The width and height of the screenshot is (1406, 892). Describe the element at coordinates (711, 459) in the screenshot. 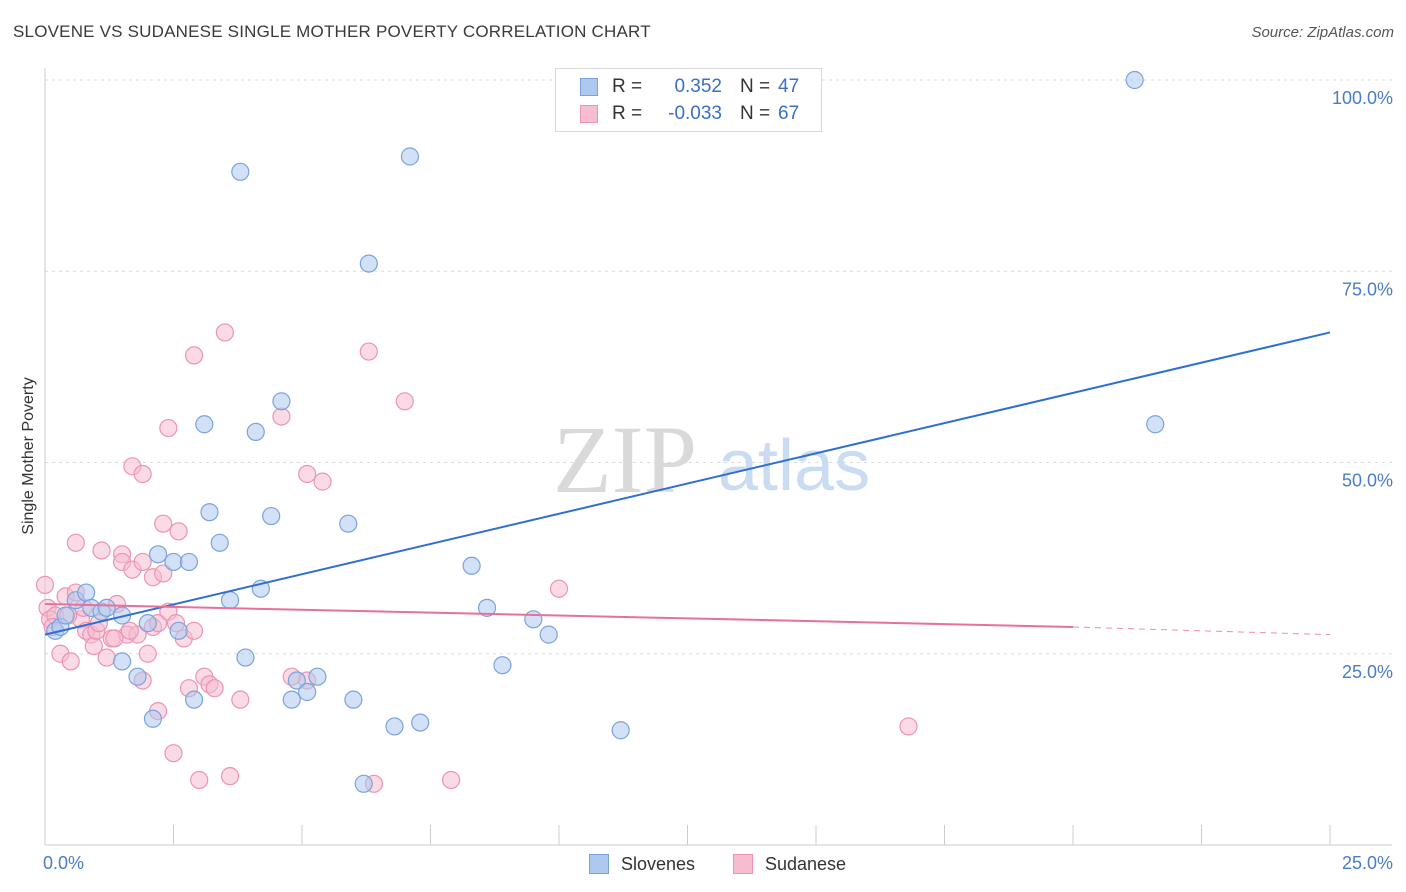

I see `watermark: ZIP atlas` at that location.